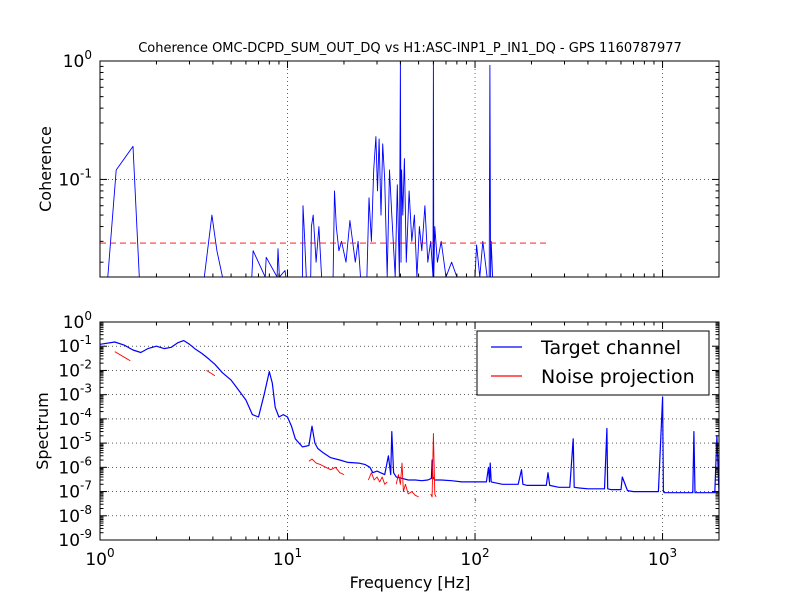  What do you see at coordinates (75, 539) in the screenshot?
I see `y-tick-label: 10⁻⁹` at bounding box center [75, 539].